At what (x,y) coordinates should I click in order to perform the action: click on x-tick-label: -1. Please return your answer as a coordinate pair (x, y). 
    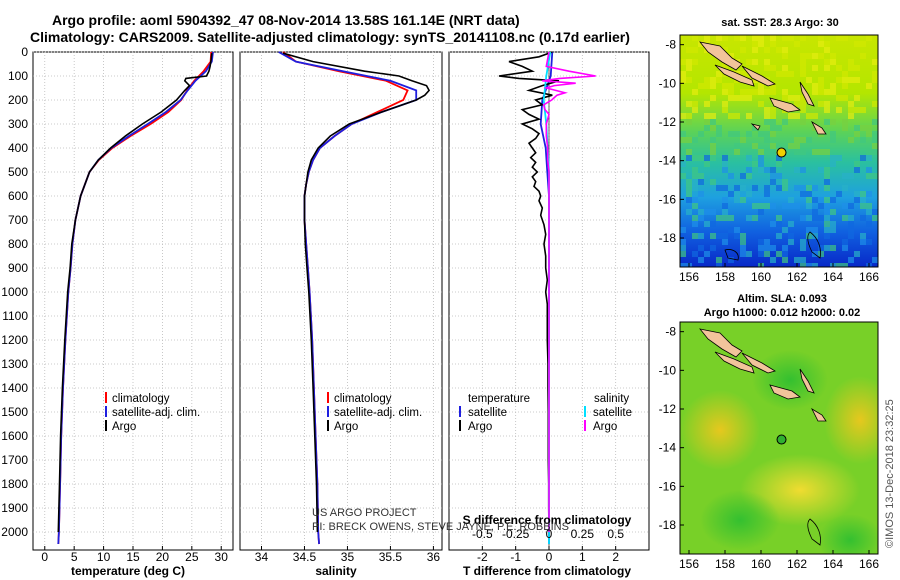
    Looking at the image, I should click on (515, 557).